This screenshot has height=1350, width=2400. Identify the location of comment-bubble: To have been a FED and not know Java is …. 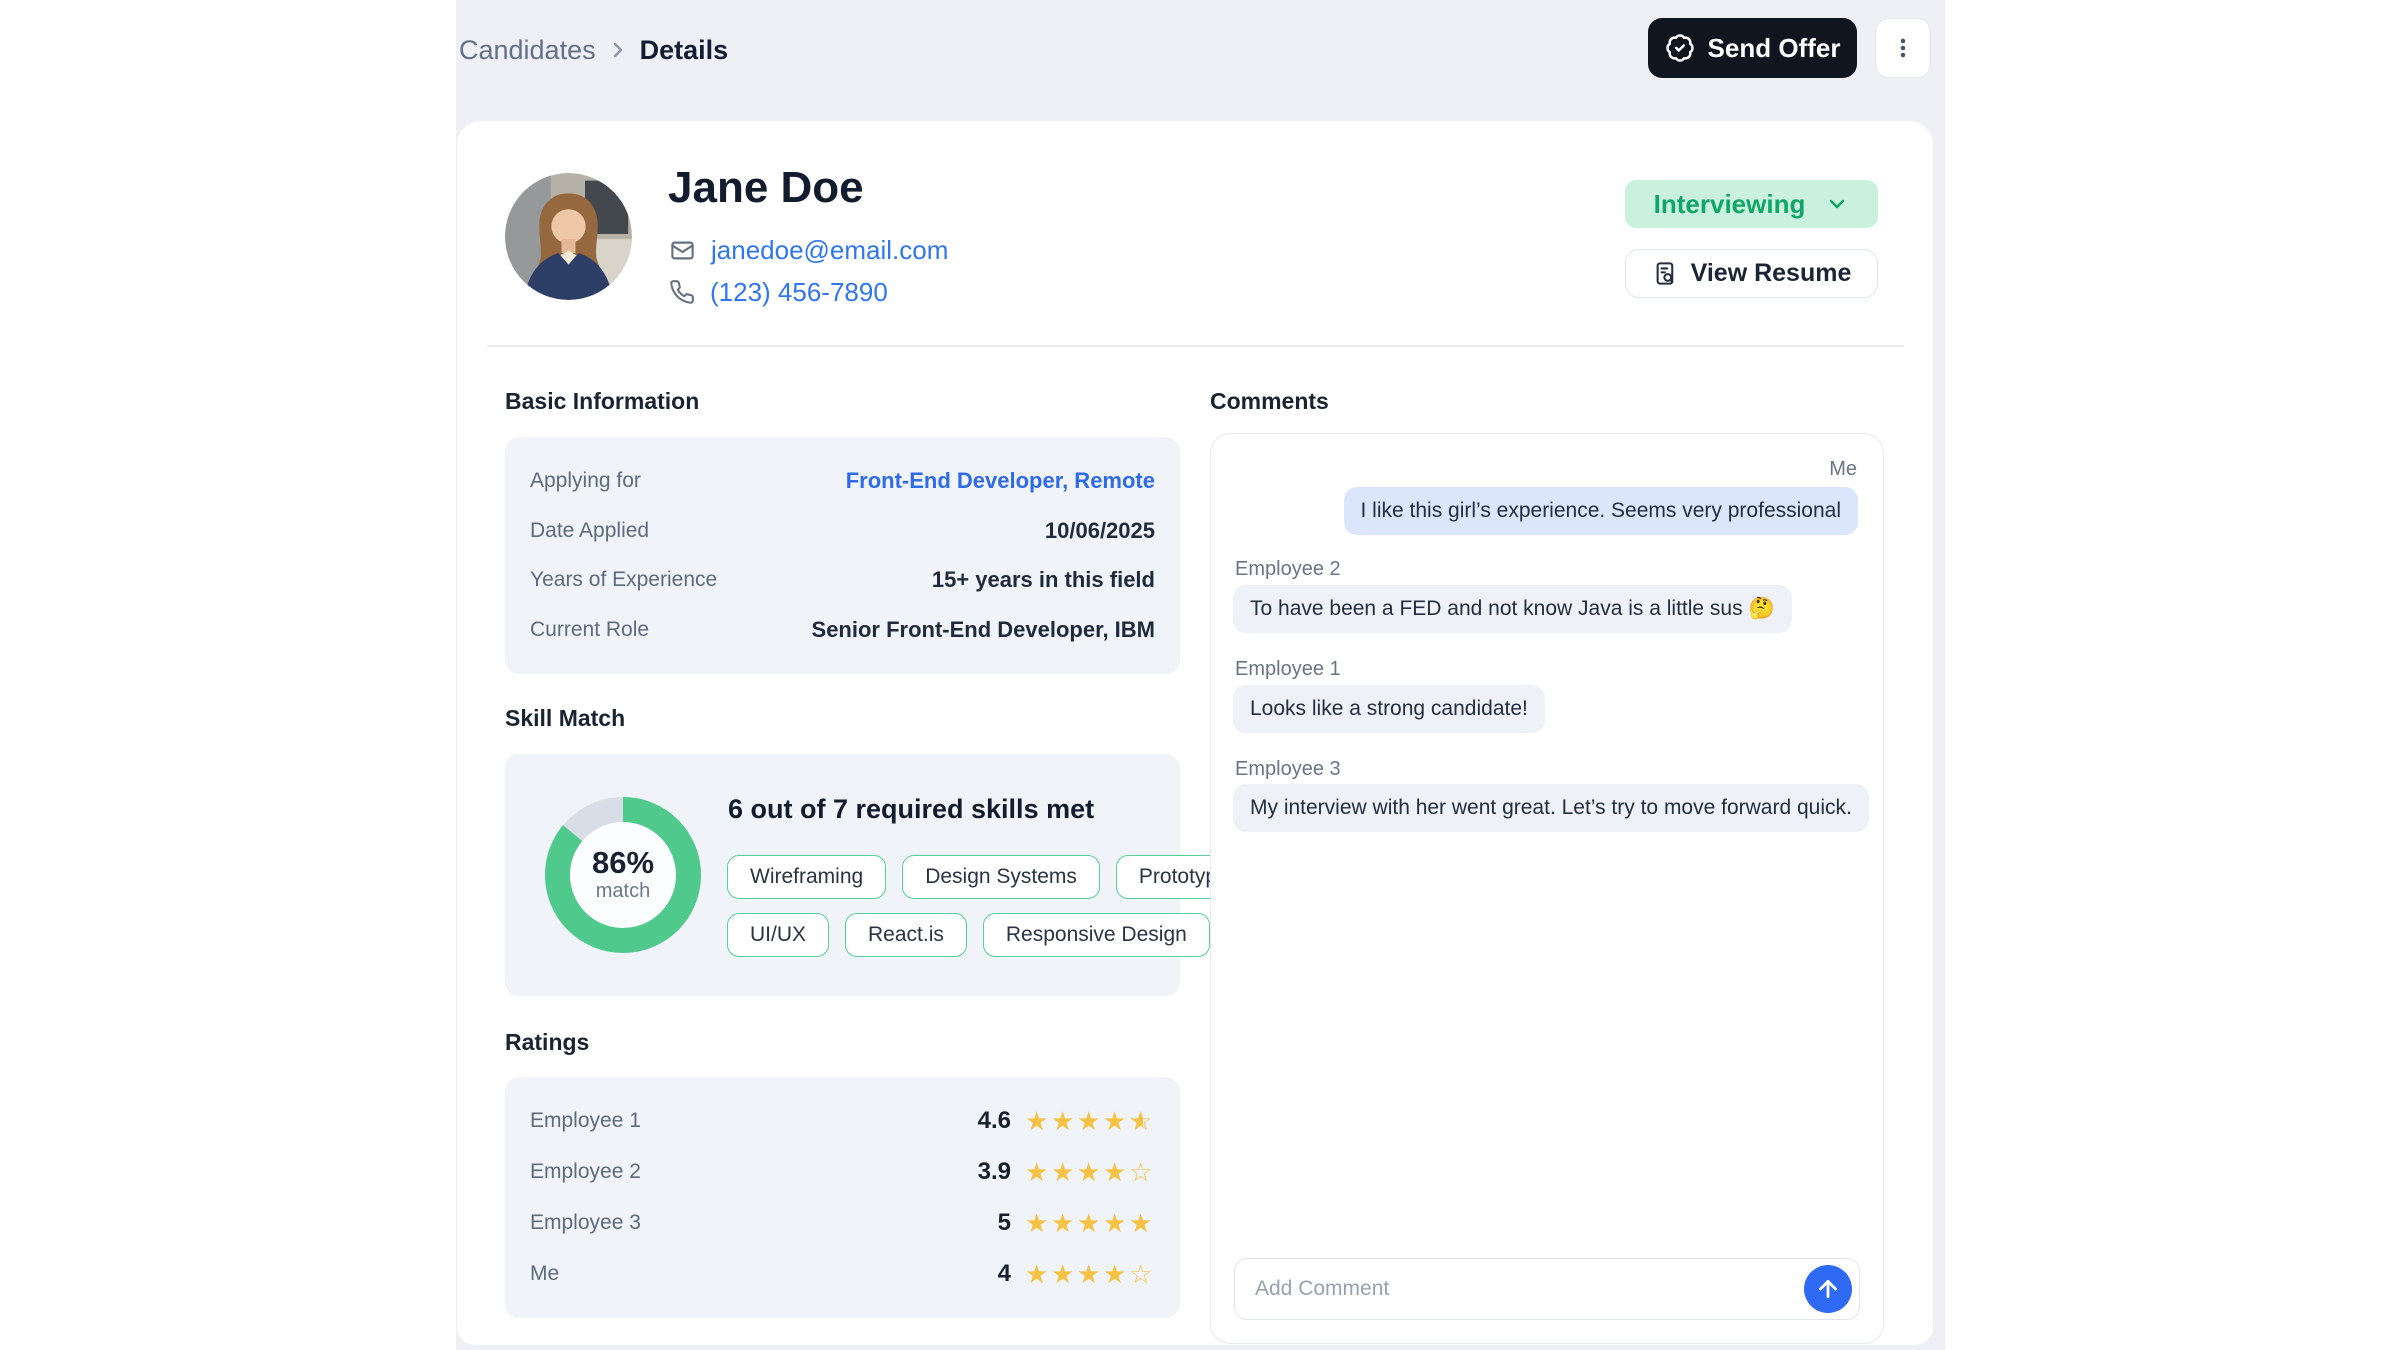
(1512, 609).